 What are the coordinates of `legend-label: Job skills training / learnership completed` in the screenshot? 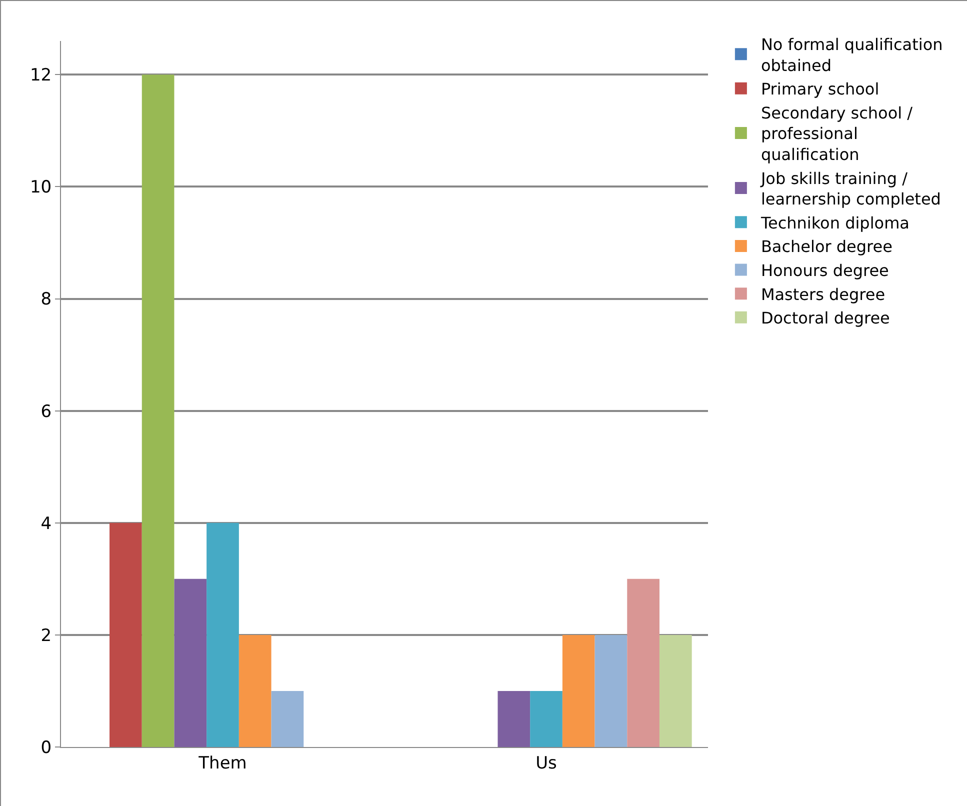 It's located at (850, 188).